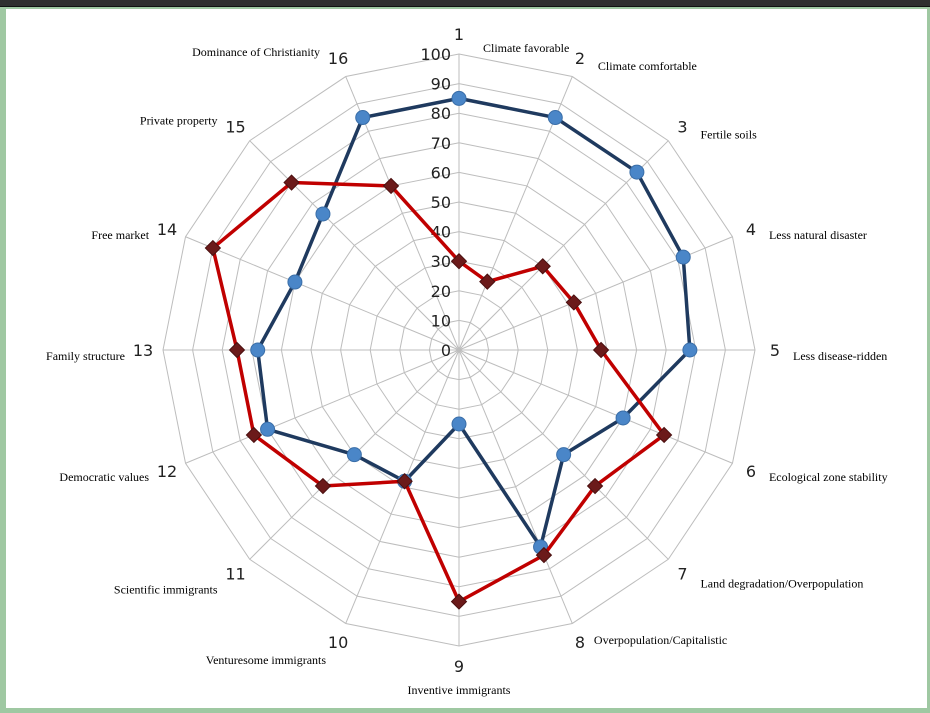  What do you see at coordinates (441, 202) in the screenshot?
I see `tick-label: 50` at bounding box center [441, 202].